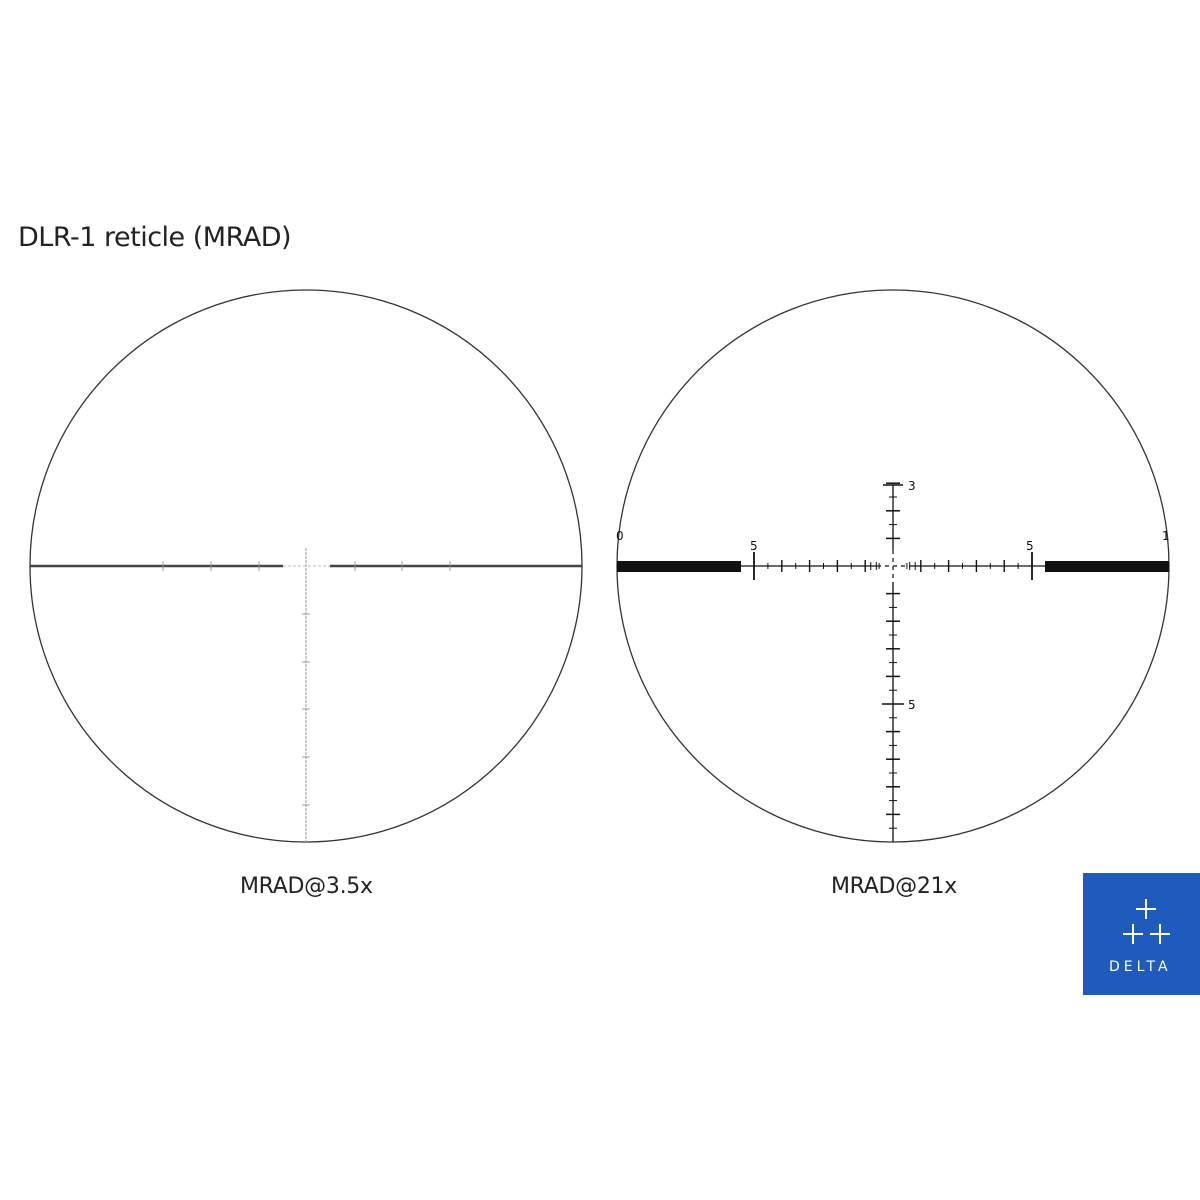  What do you see at coordinates (912, 705) in the screenshot?
I see `label-v-bottom: 5` at bounding box center [912, 705].